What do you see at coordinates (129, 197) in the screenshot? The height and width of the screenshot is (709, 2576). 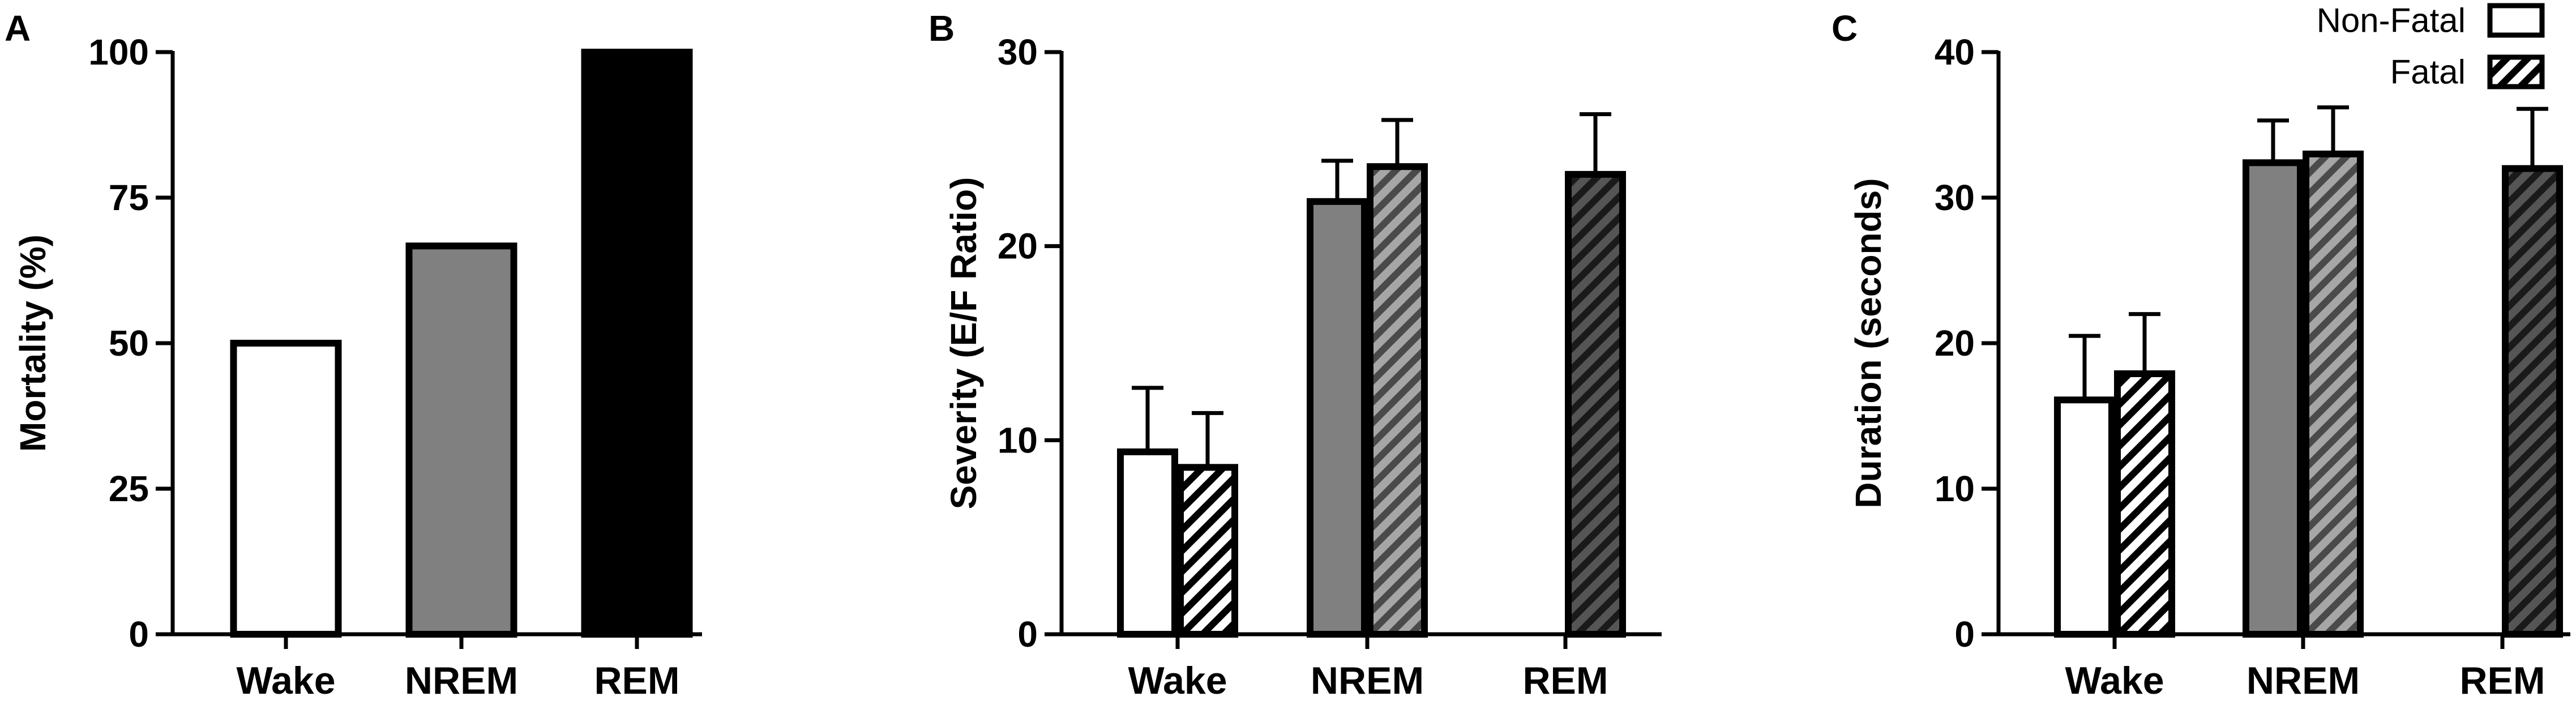 I see `y-tick-label: 75` at bounding box center [129, 197].